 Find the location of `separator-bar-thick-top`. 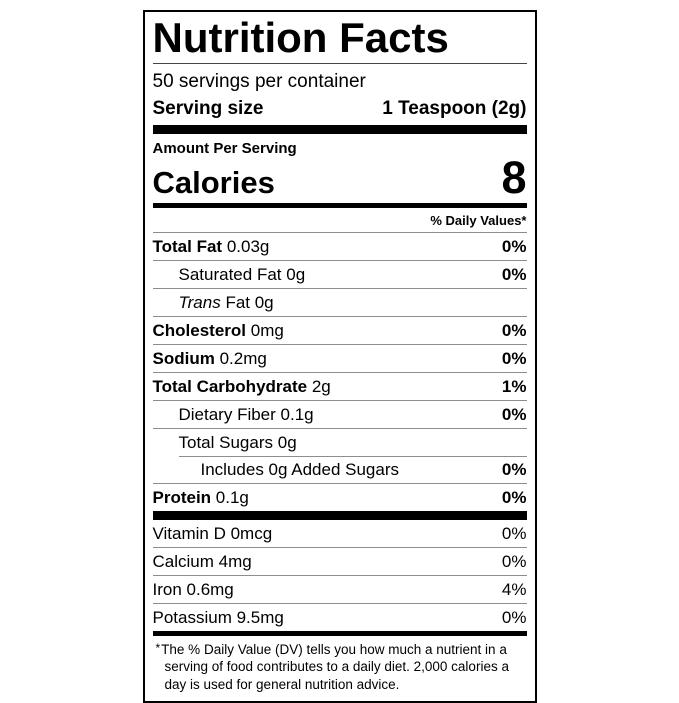

separator-bar-thick-top is located at coordinates (339, 130).